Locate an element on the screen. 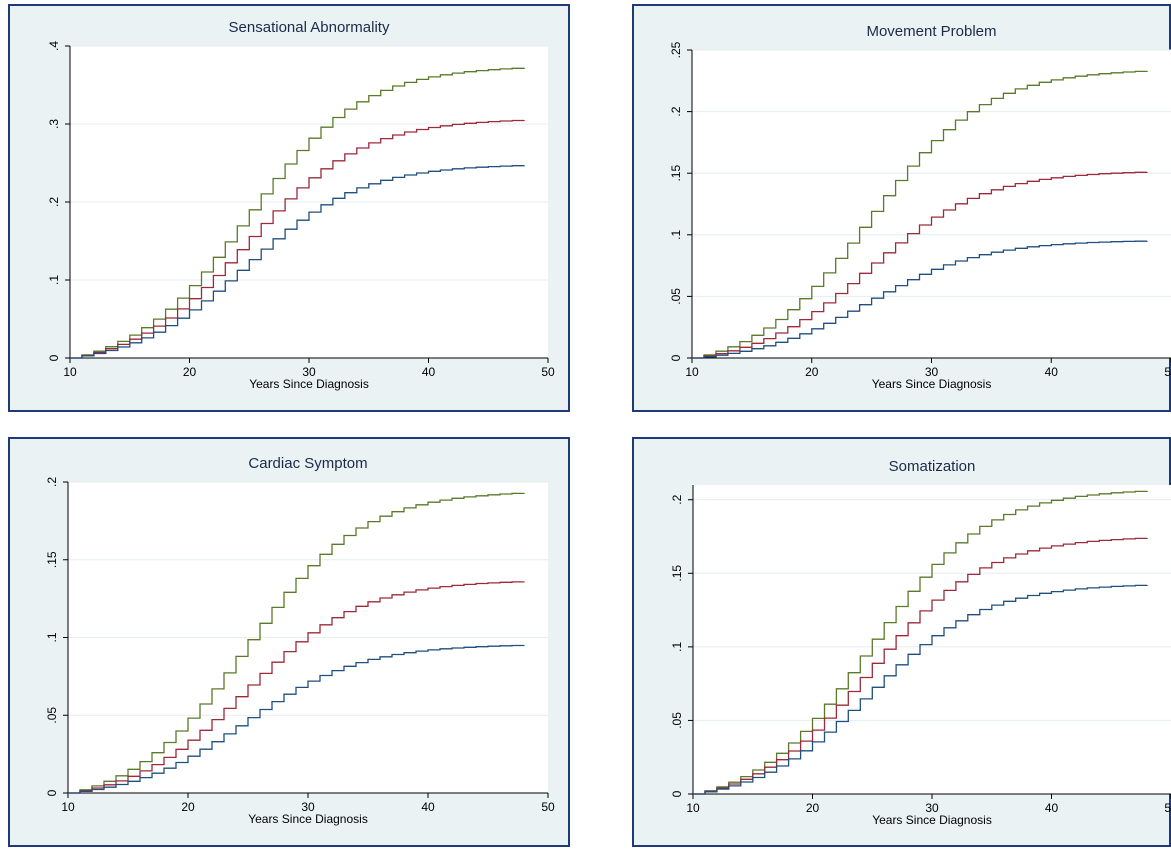 This screenshot has width=1171, height=849. chart-title: Cardiac Symptom is located at coordinates (307, 463).